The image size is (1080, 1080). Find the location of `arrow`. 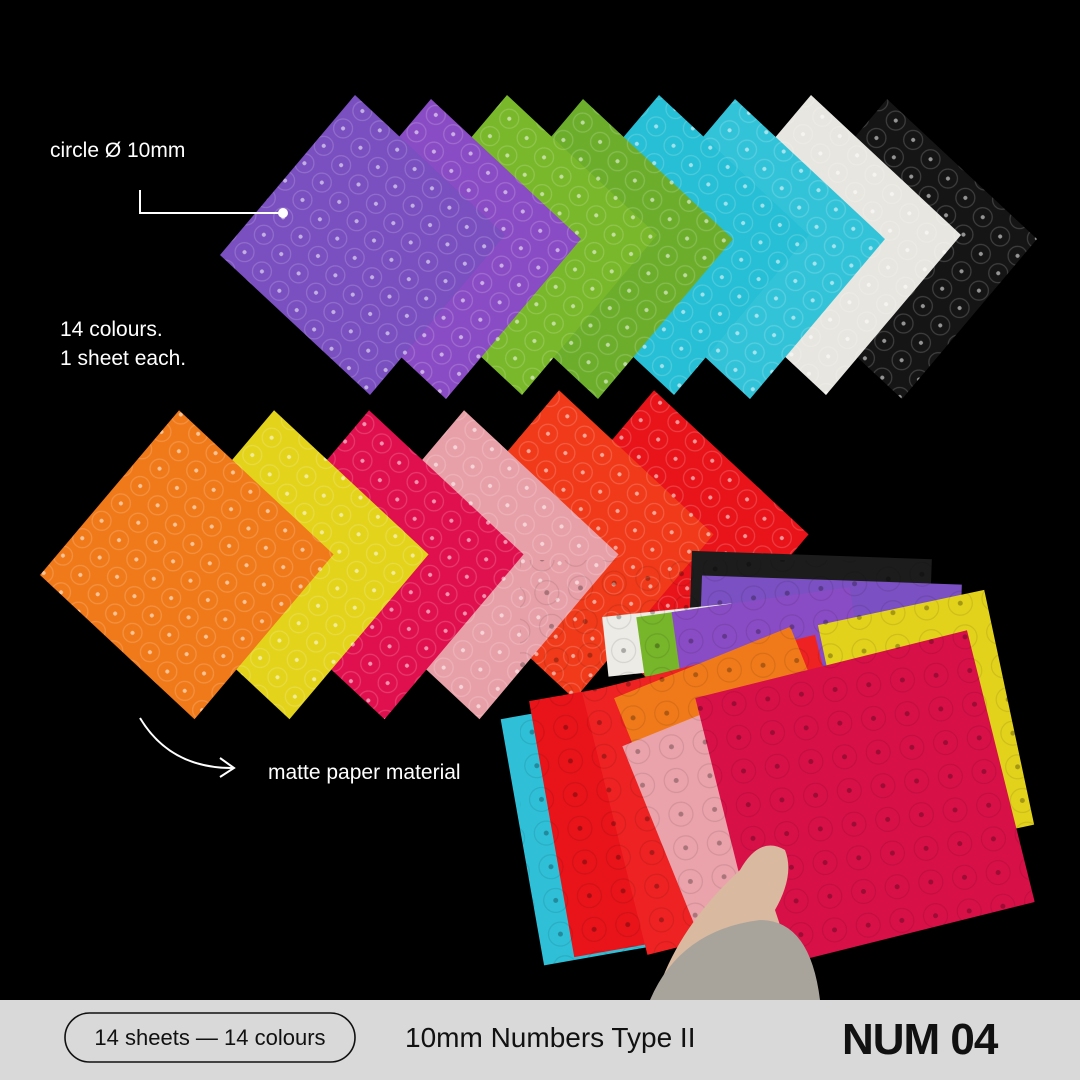

arrow is located at coordinates (186, 743).